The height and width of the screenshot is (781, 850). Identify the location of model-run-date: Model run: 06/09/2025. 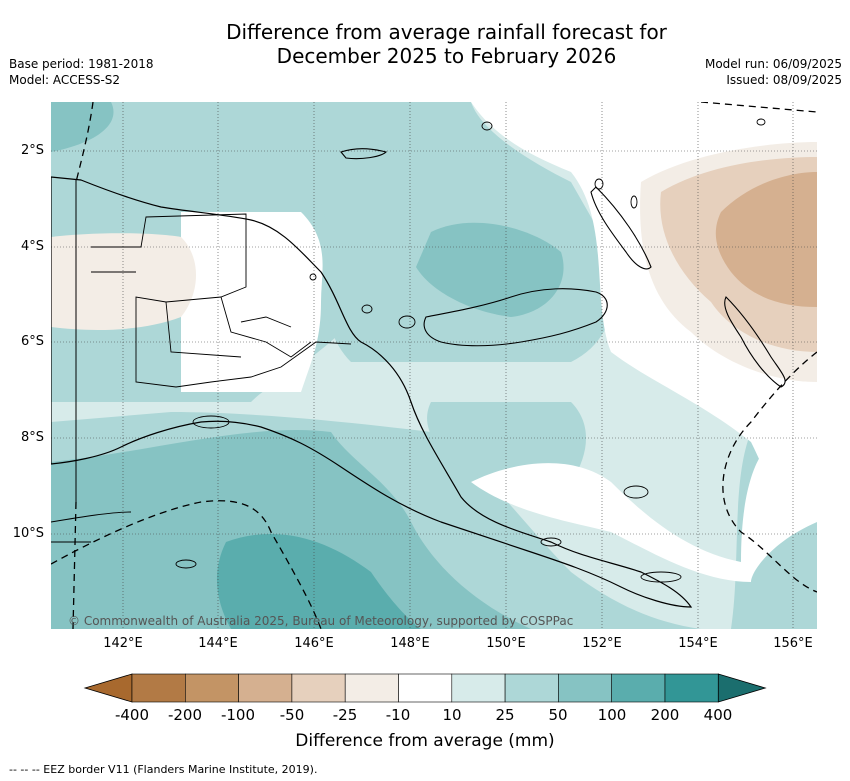
(773, 64).